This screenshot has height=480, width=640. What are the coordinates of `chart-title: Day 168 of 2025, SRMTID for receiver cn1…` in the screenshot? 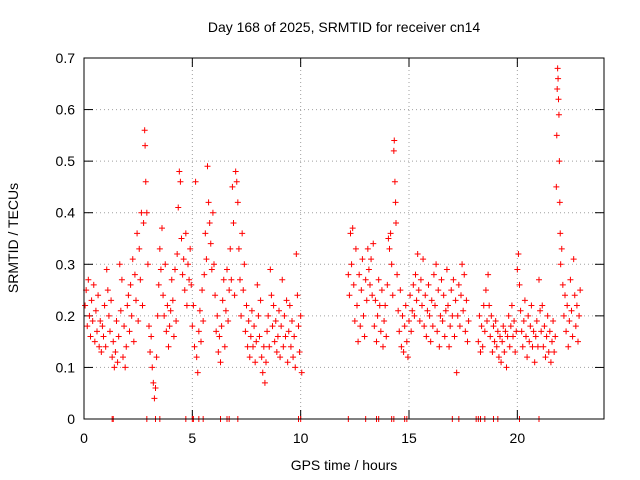 It's located at (344, 27).